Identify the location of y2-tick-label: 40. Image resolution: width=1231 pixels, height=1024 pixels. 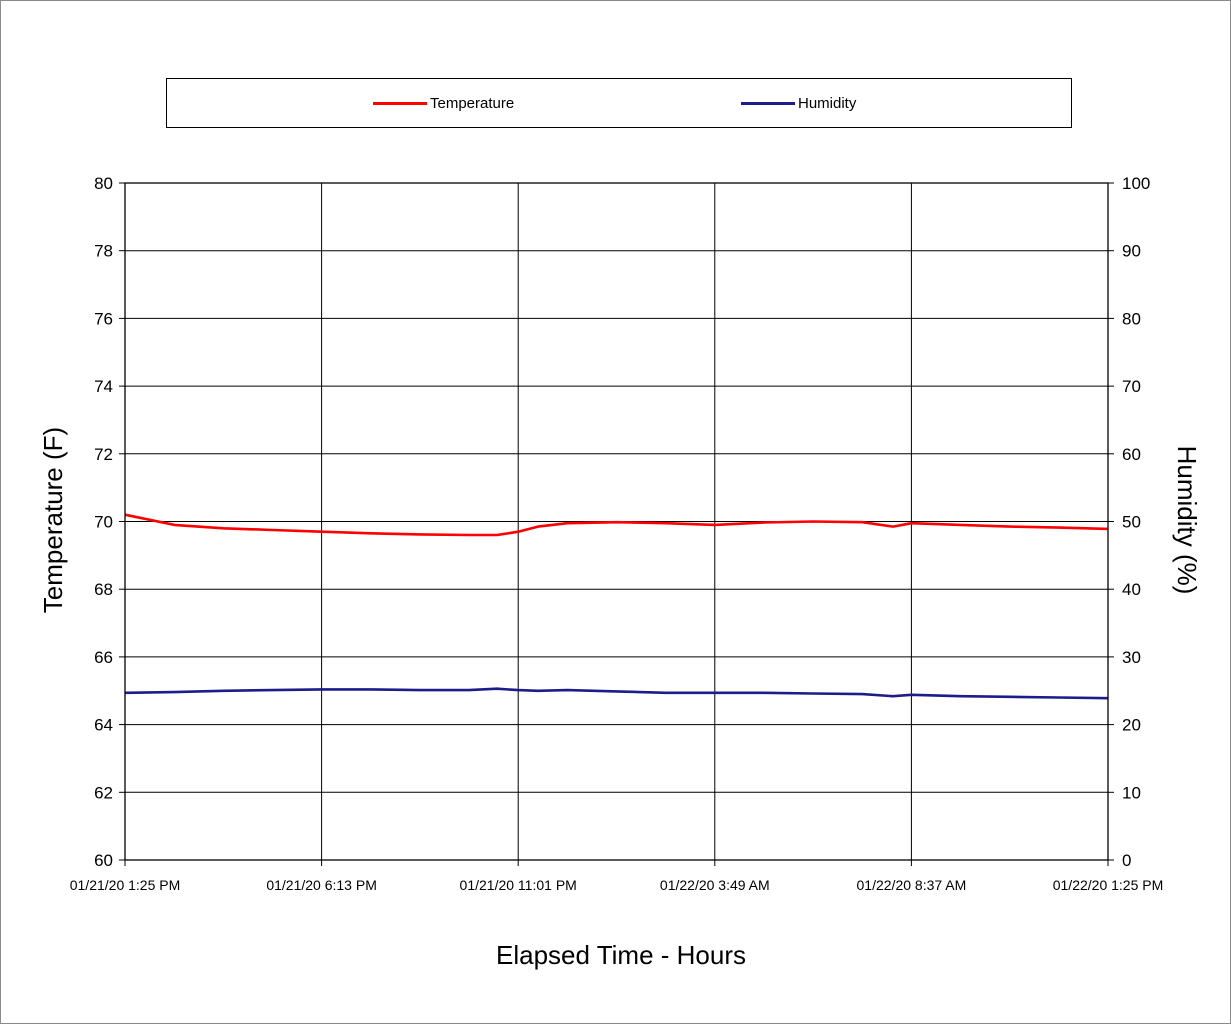
(1131, 589).